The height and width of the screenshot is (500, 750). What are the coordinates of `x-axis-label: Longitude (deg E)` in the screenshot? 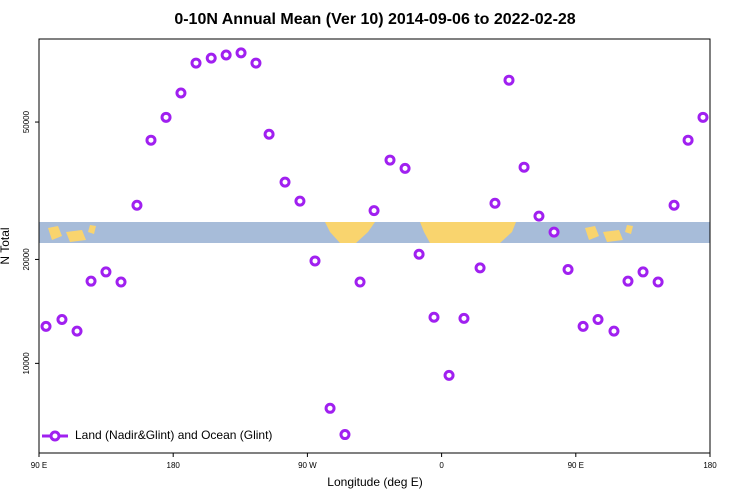 It's located at (374, 482).